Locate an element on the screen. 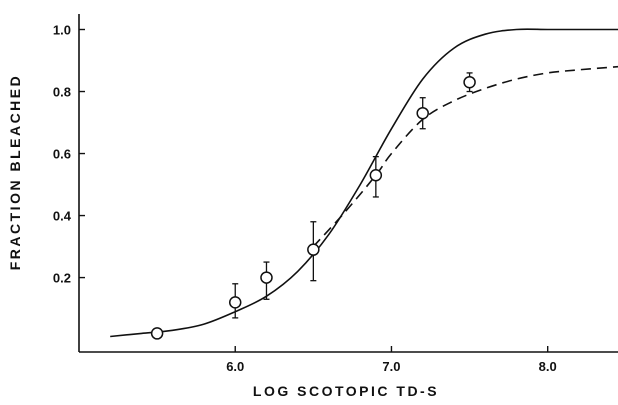  y-tick-label: 1.0 is located at coordinates (62, 30).